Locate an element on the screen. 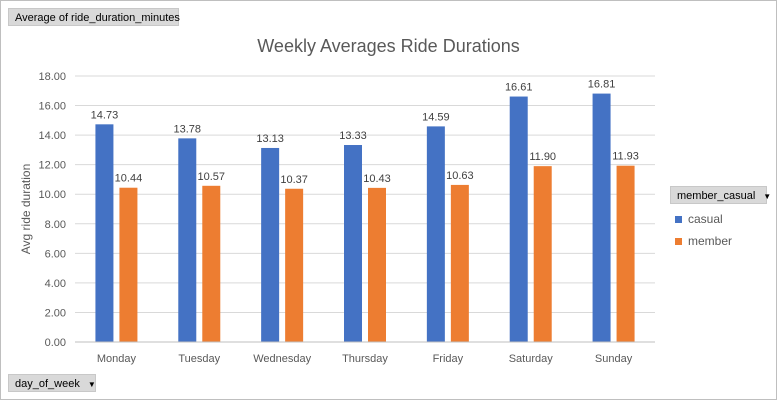  data-label-casual: 13.33 is located at coordinates (353, 136).